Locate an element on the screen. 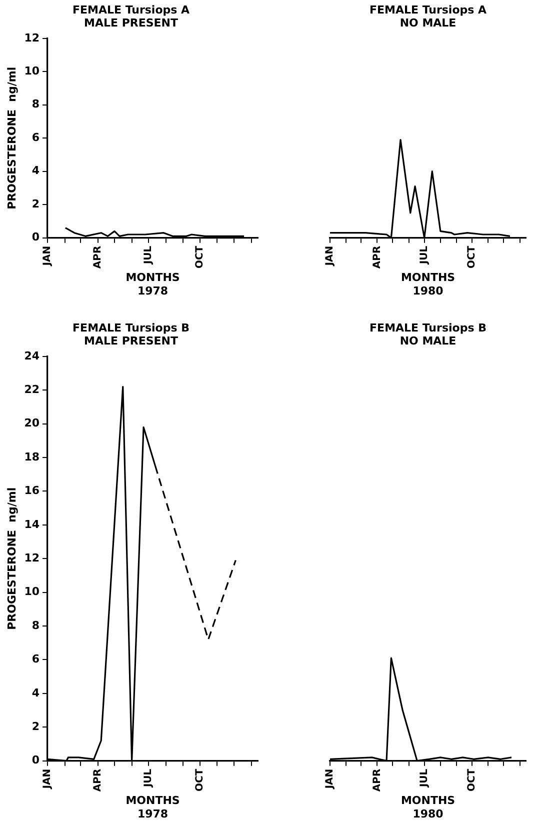  y-tick-label: 24 is located at coordinates (32, 355).